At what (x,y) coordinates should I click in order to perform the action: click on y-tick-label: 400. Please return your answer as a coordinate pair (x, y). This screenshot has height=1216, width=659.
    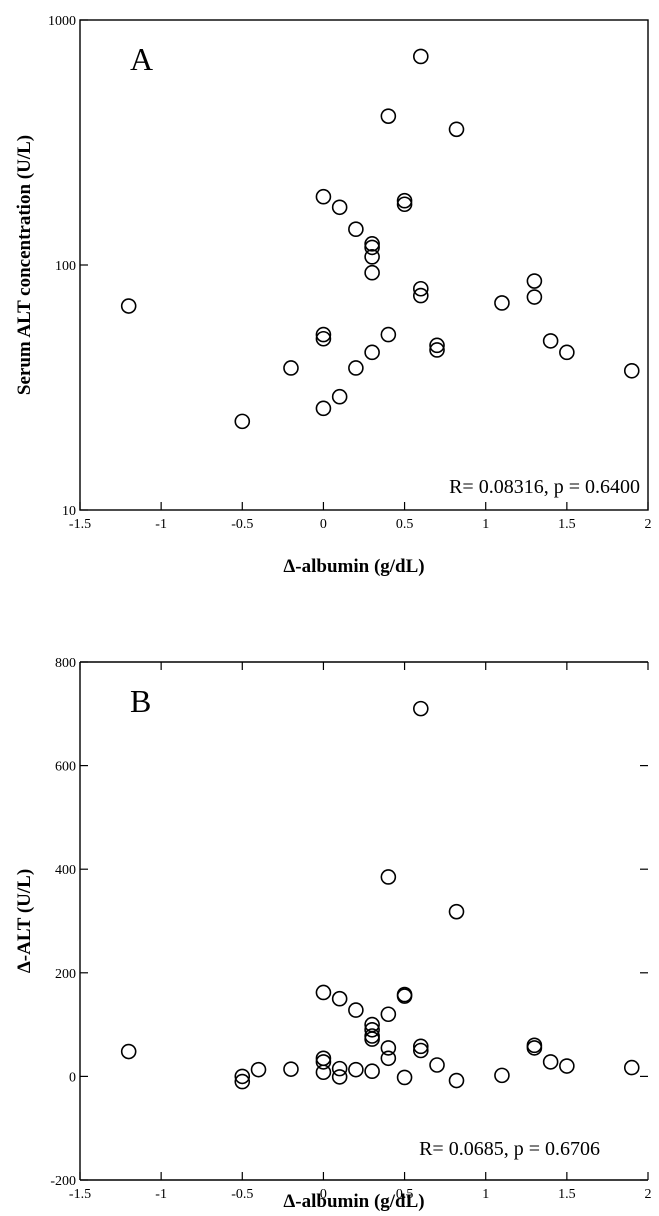
    Looking at the image, I should click on (65, 870).